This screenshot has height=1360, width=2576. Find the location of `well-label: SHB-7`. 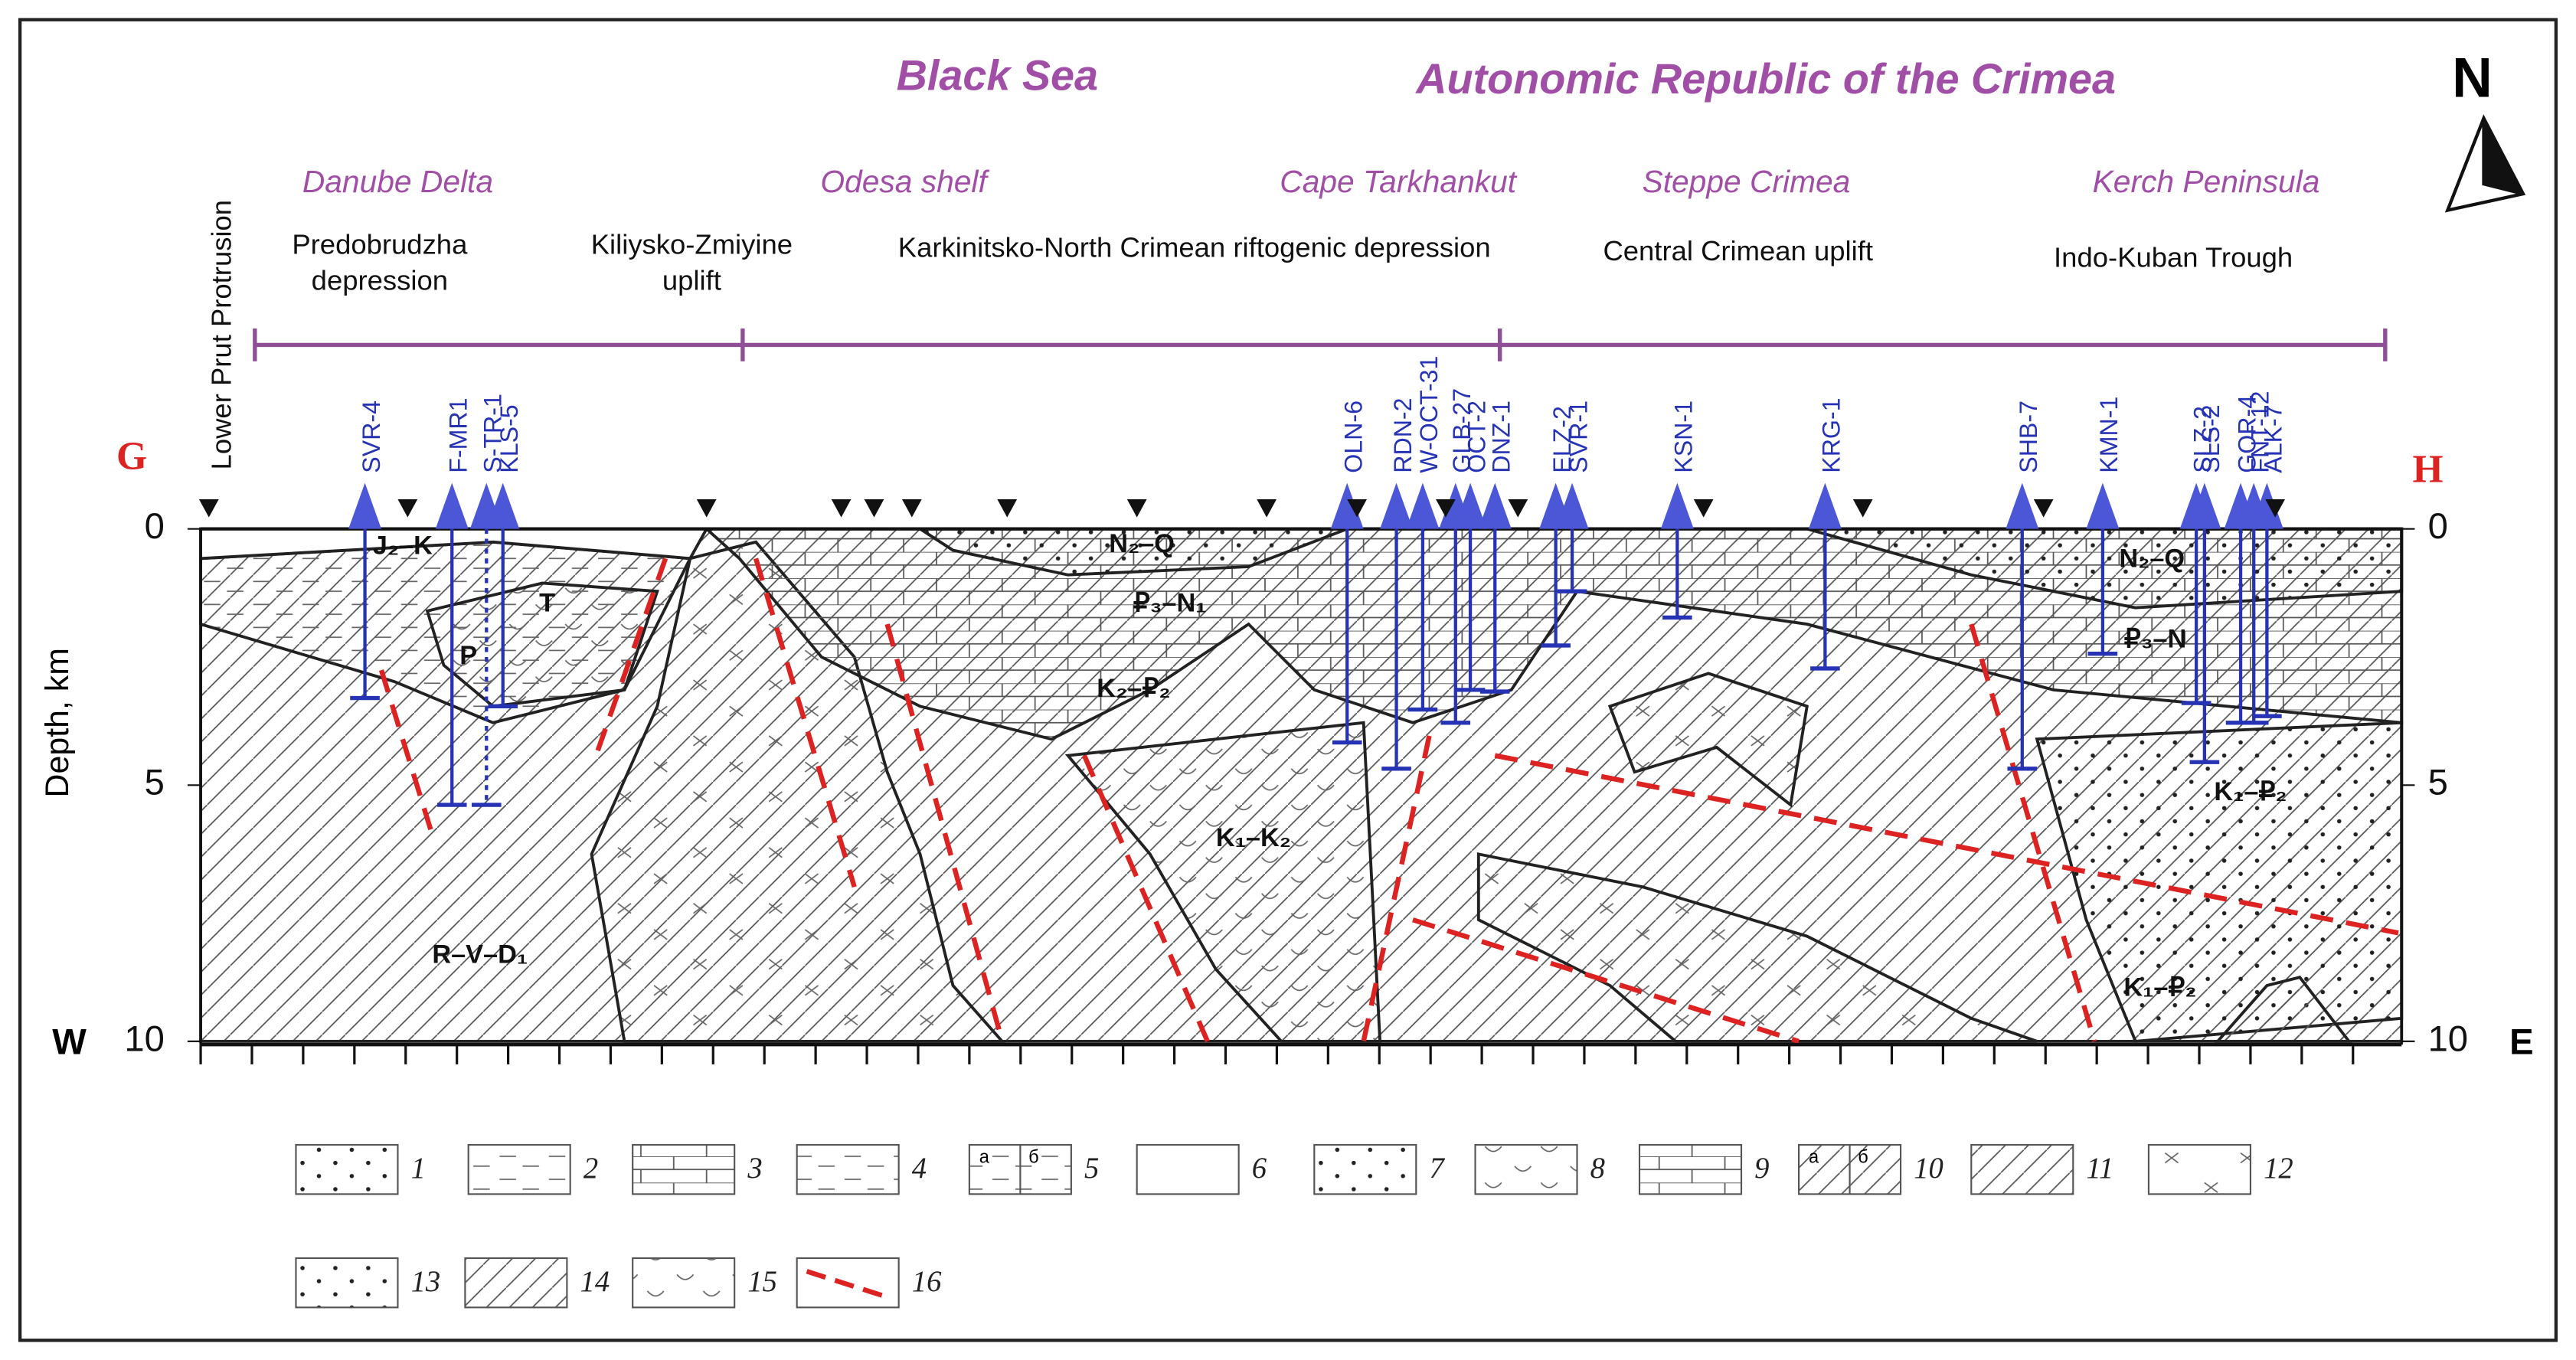

well-label: SHB-7 is located at coordinates (2028, 436).